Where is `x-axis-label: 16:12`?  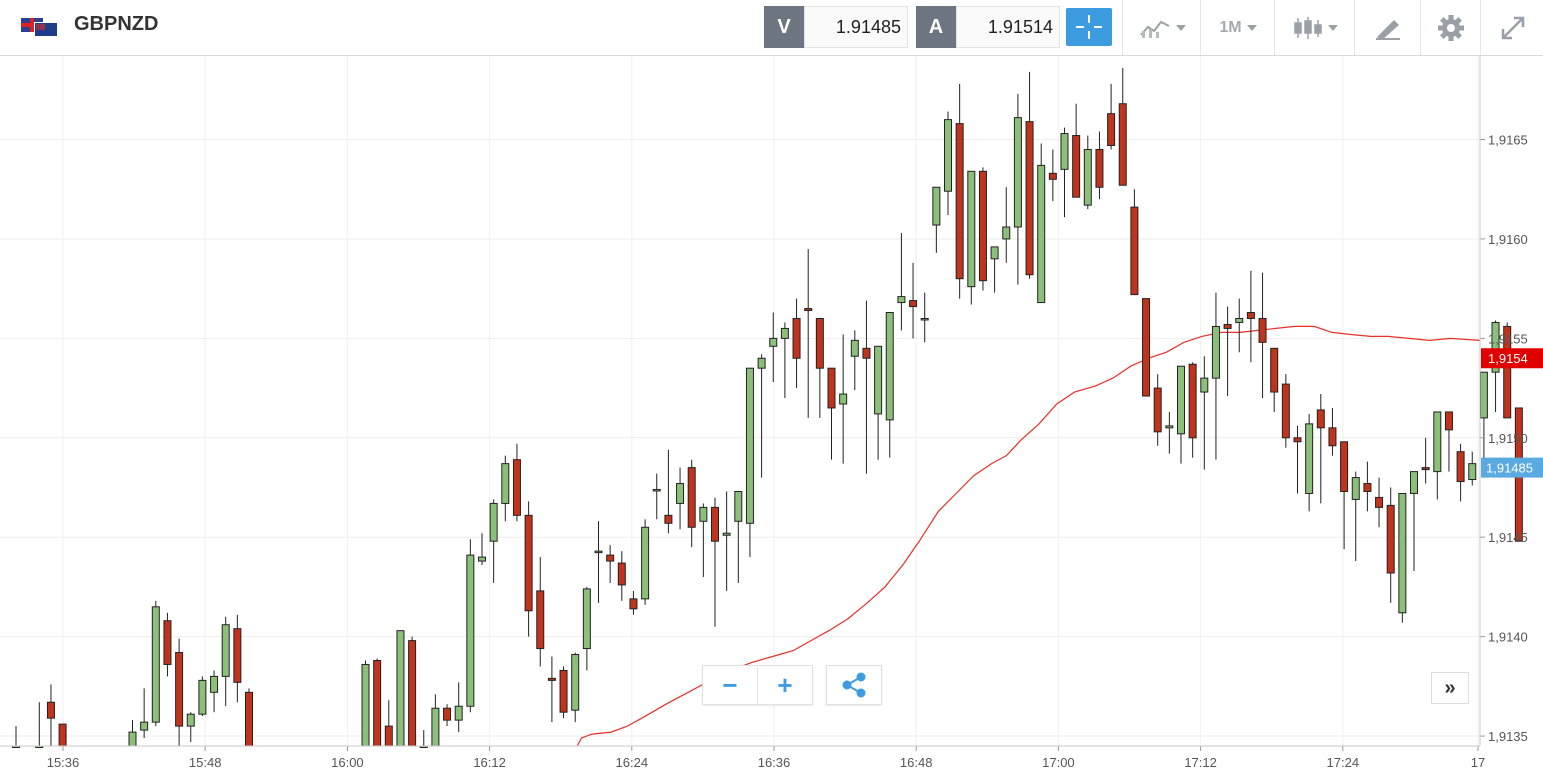
x-axis-label: 16:12 is located at coordinates (489, 762).